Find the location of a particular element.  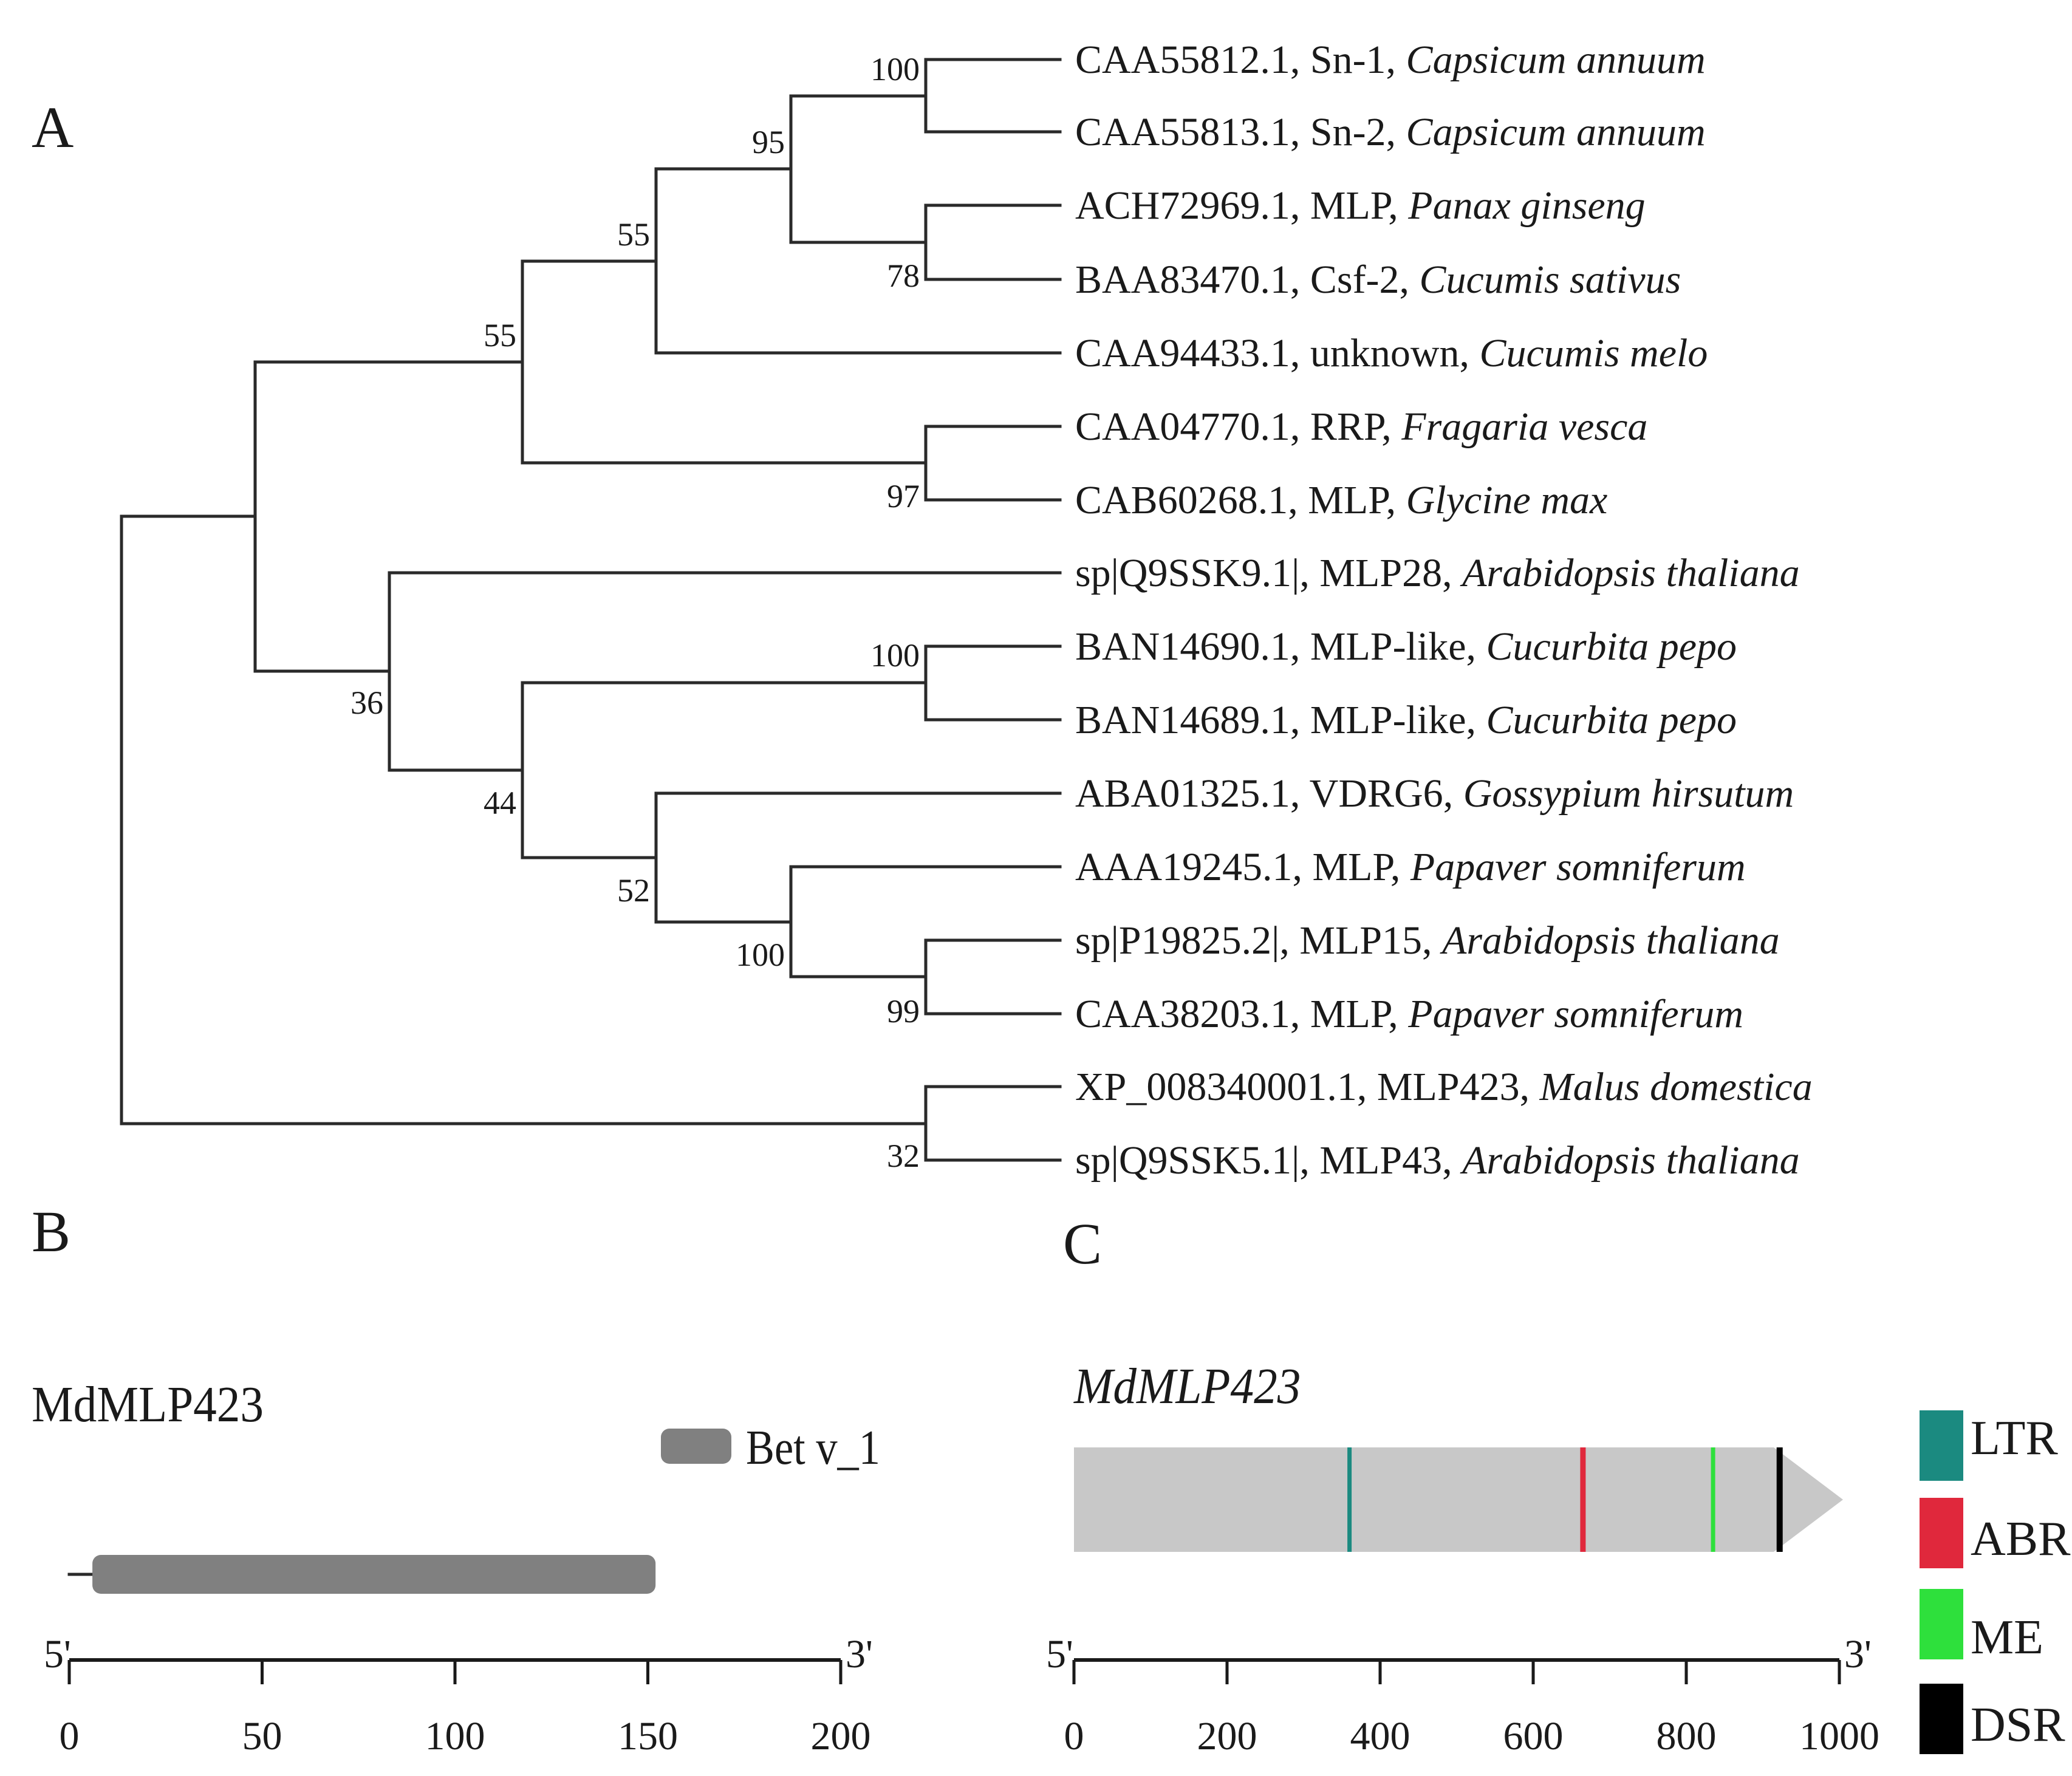

panel-c-legend: LTR ABR ME DSR is located at coordinates (1995, 1582).